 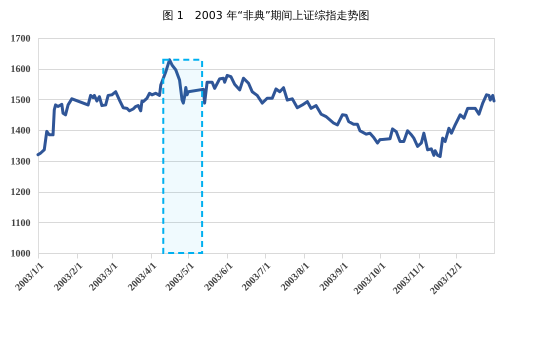 I want to click on y-tick-label: 1100, so click(x=20, y=223).